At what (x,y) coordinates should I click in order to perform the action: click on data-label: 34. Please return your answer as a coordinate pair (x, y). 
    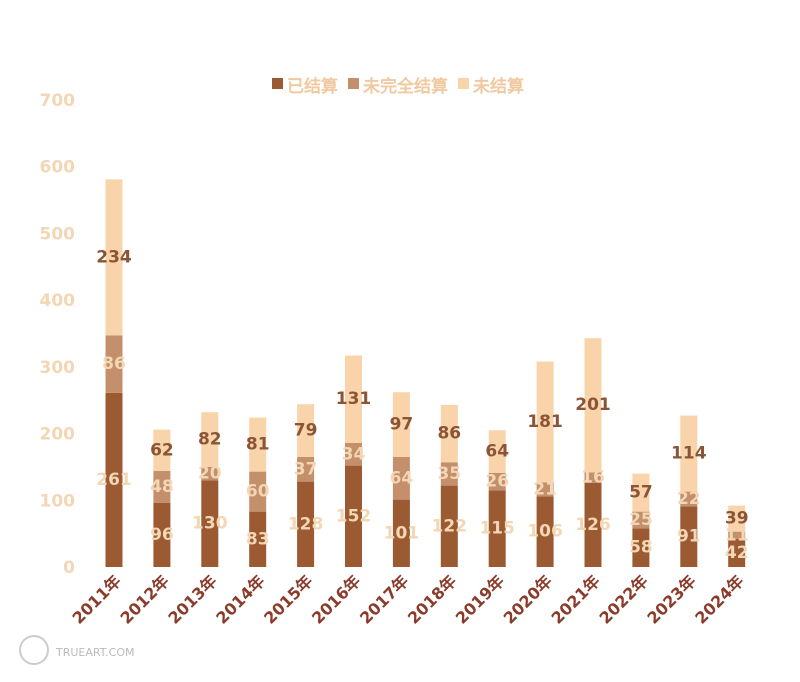
    Looking at the image, I should click on (354, 454).